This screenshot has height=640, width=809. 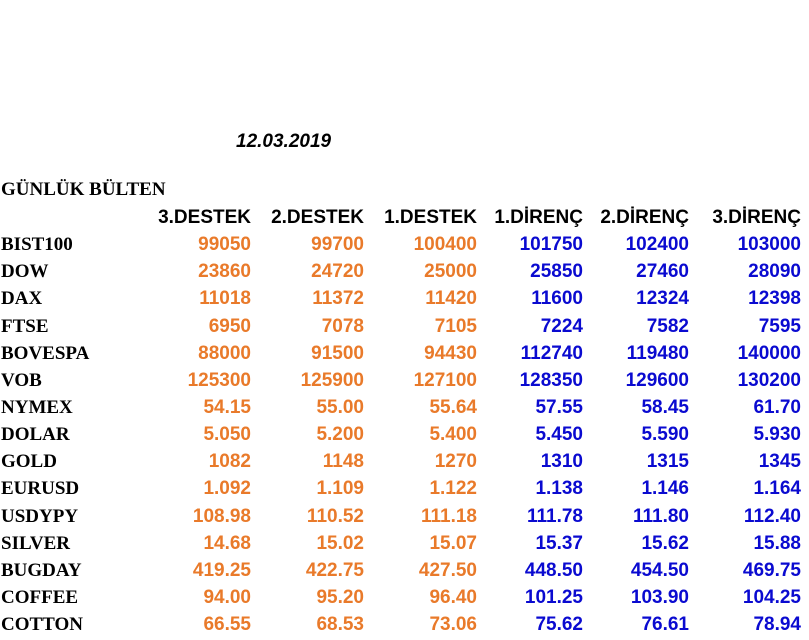 What do you see at coordinates (553, 597) in the screenshot?
I see `resistance-level-cell: 101.25` at bounding box center [553, 597].